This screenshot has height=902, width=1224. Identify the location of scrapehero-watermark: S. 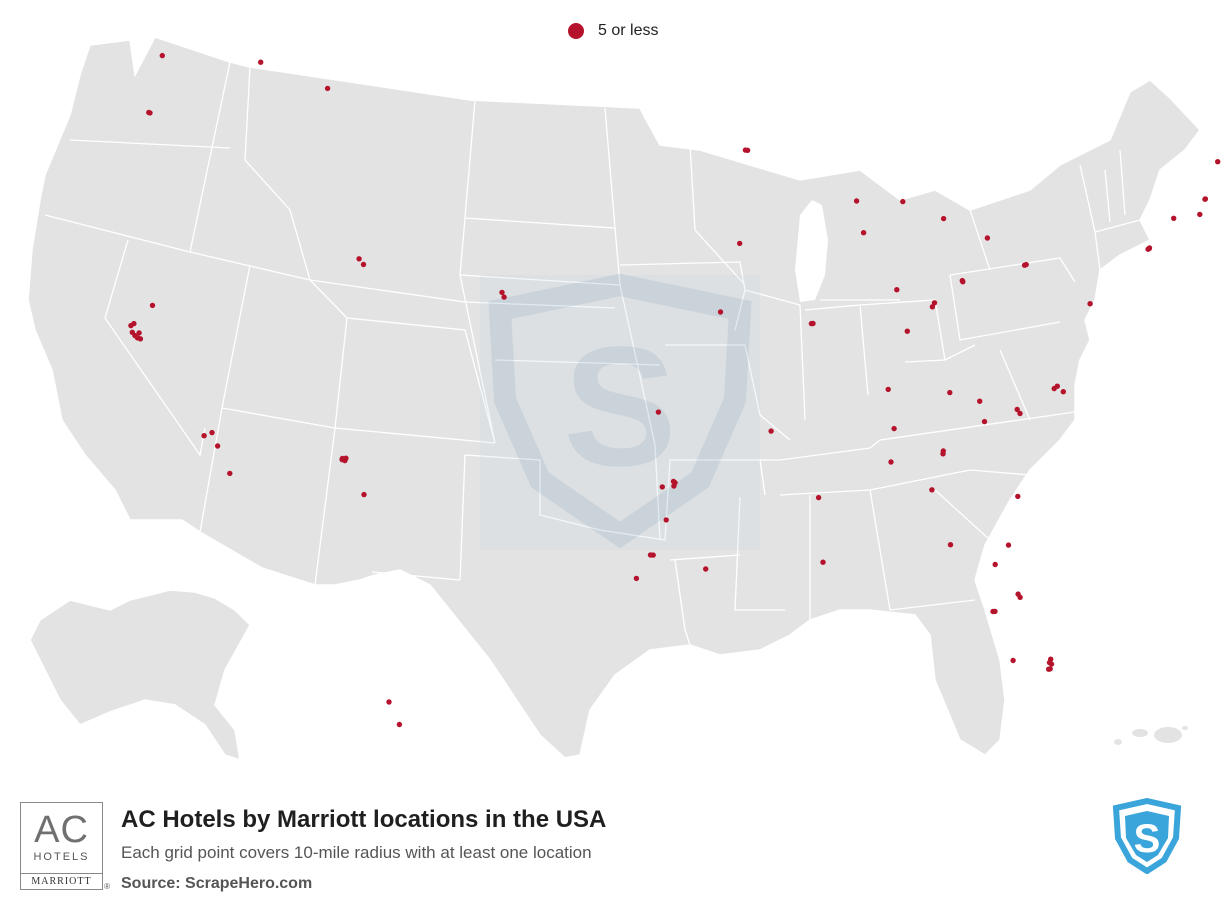
(620, 411).